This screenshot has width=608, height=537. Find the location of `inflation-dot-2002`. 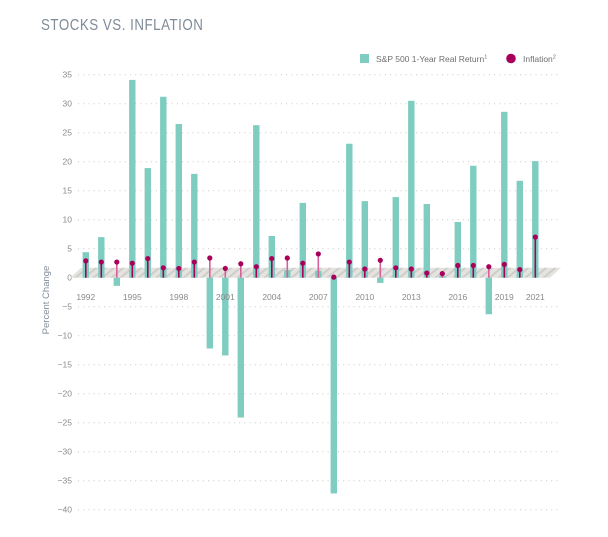

inflation-dot-2002 is located at coordinates (241, 264).